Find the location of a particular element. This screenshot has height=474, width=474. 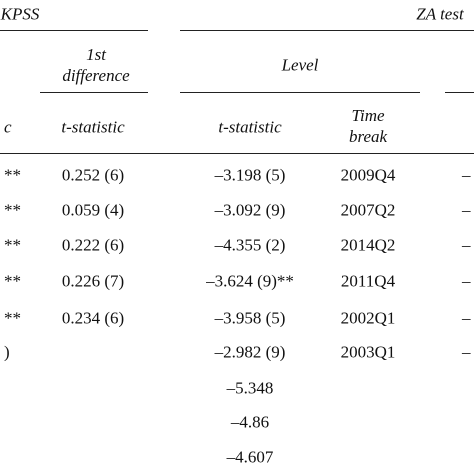

column-header: c is located at coordinates (8, 127).